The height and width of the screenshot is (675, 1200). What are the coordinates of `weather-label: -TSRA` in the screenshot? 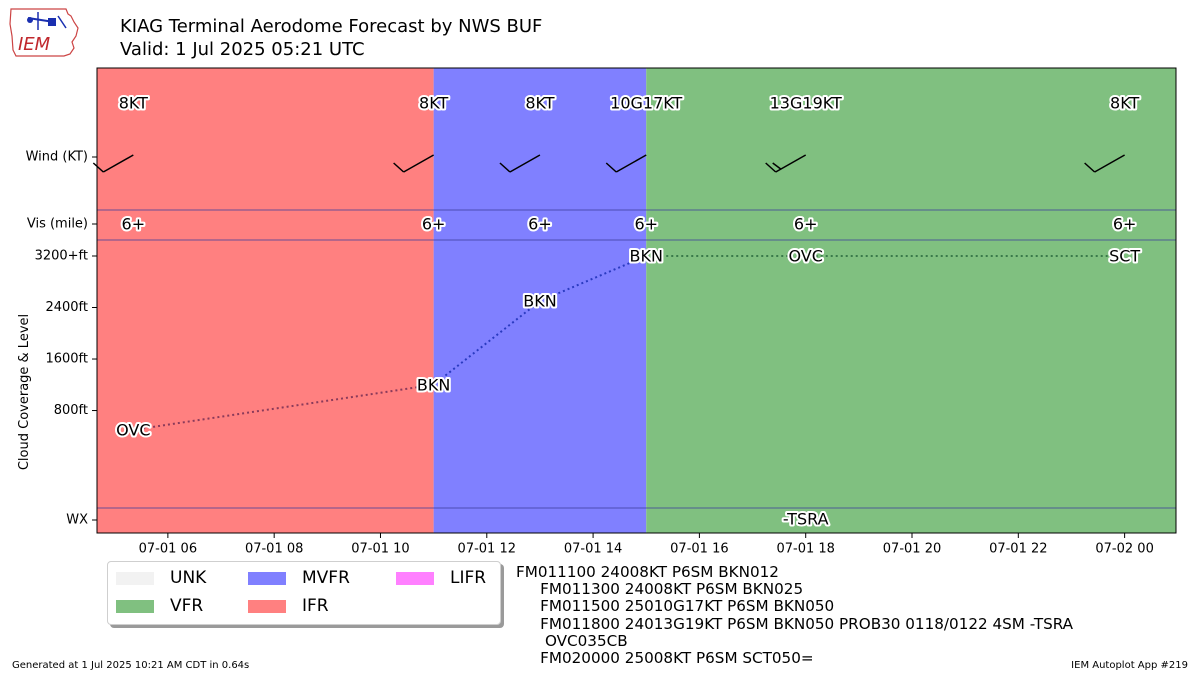 It's located at (806, 519).